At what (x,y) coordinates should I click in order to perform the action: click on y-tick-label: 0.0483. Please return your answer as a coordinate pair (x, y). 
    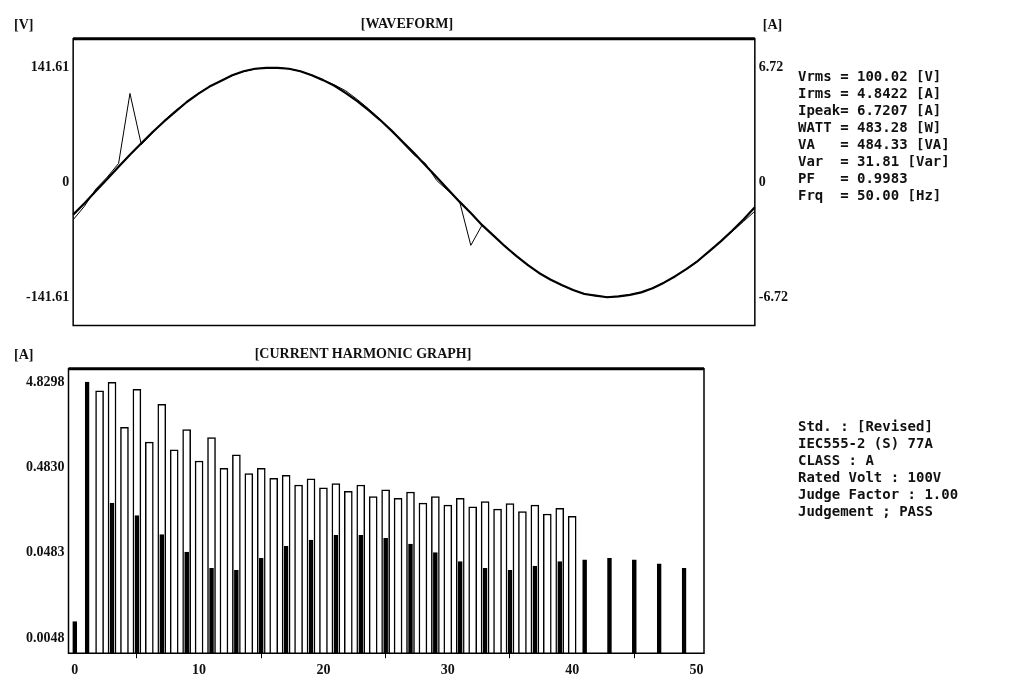
    Looking at the image, I should click on (45, 552).